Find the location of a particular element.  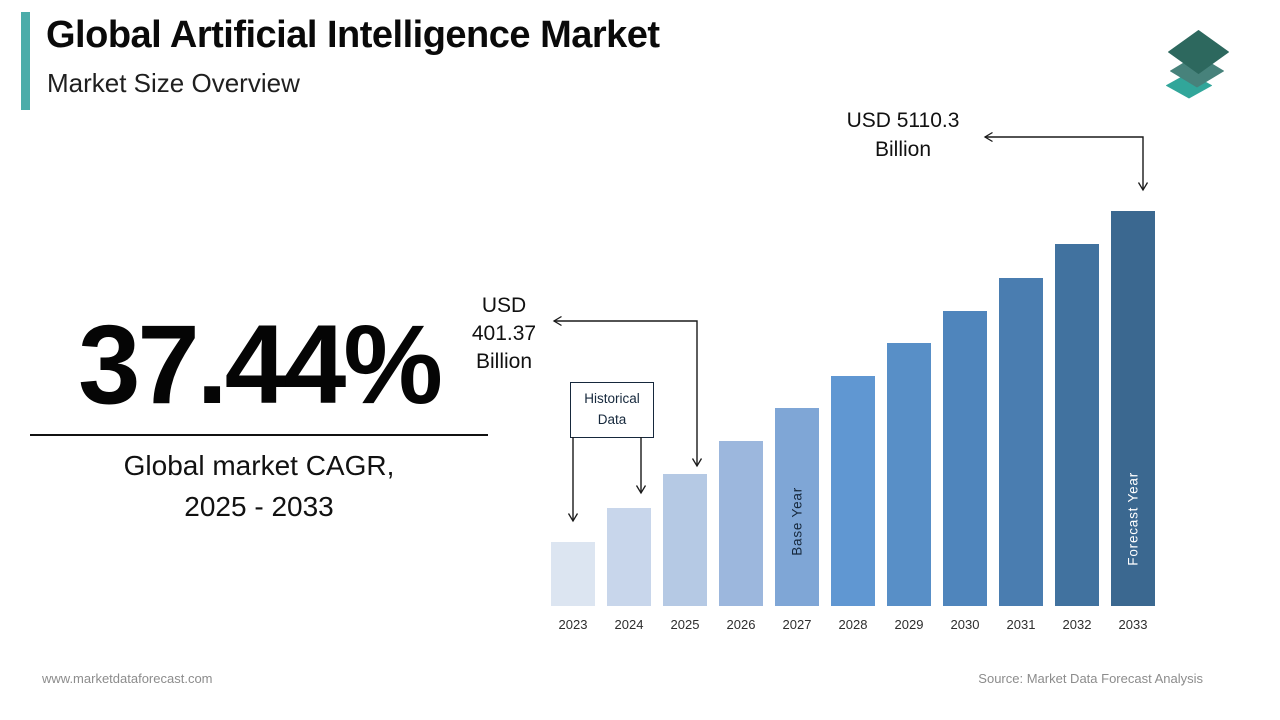

historical-data-box: Historical Data is located at coordinates (612, 410).